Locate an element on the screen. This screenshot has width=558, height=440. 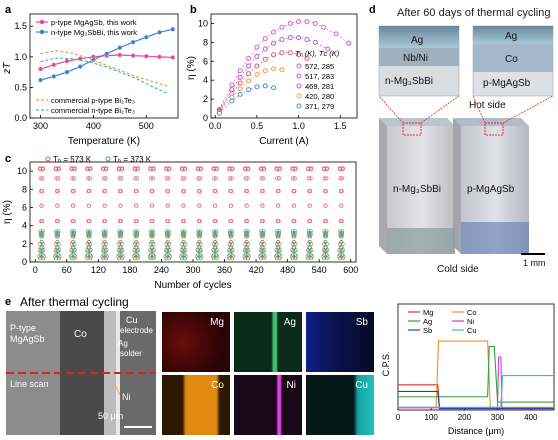
scale-bar-label: 1 mm is located at coordinates (534, 263).